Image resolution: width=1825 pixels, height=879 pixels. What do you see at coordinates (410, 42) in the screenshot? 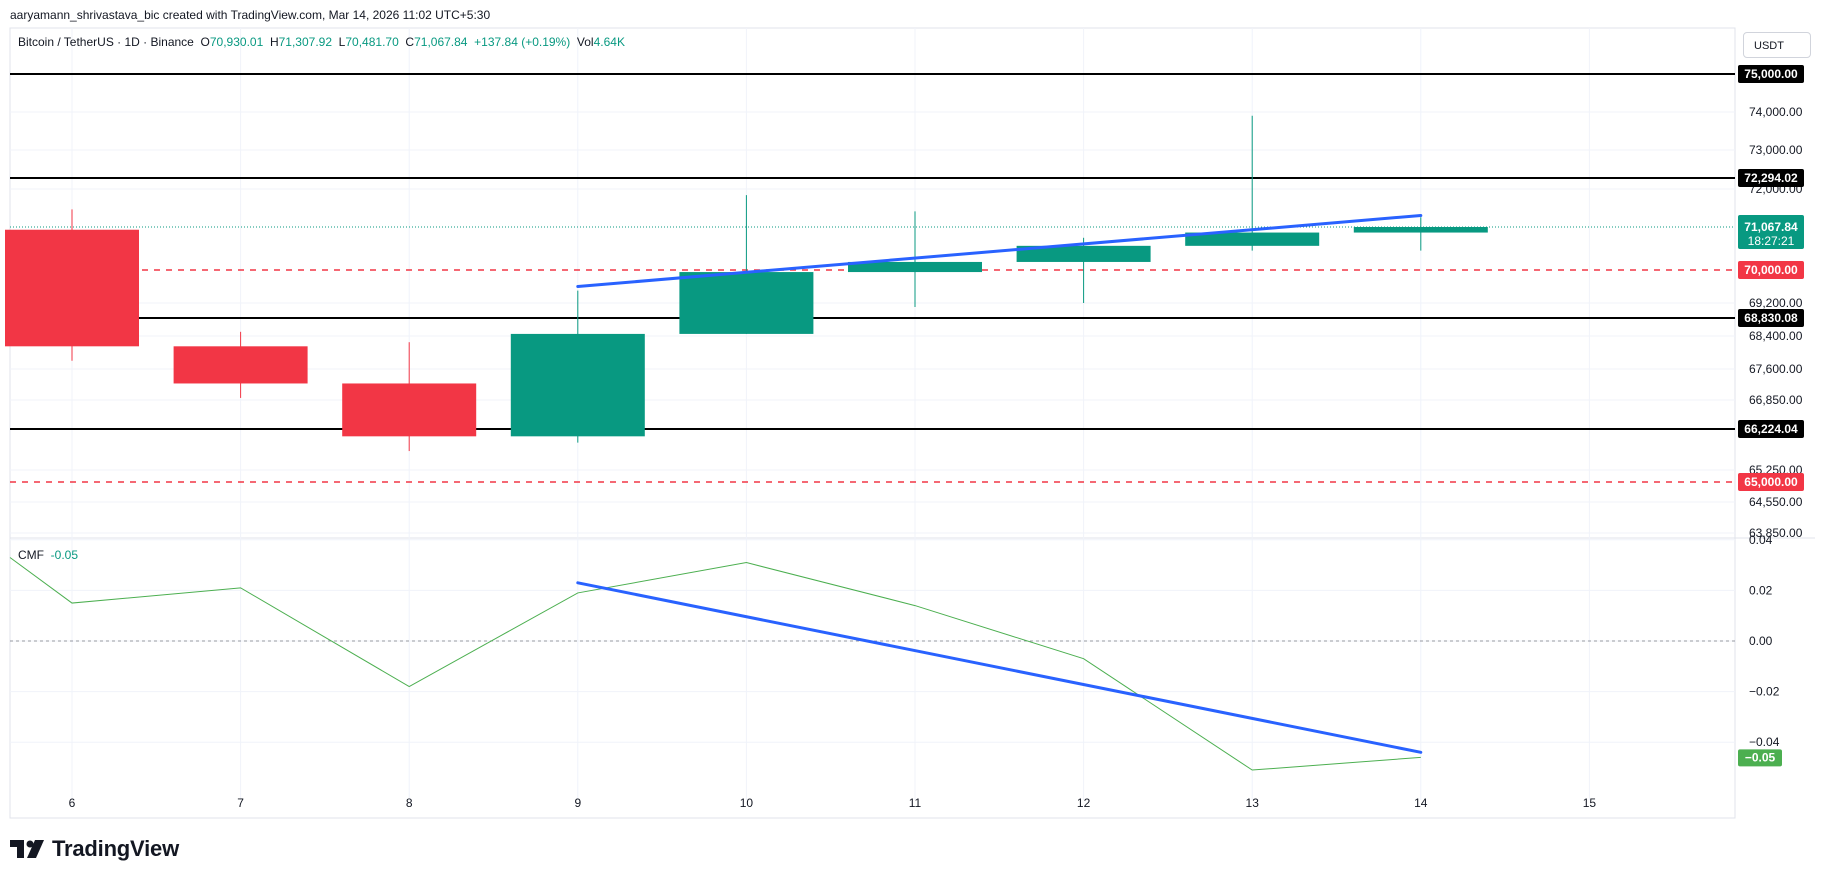
I see `close-label: C` at bounding box center [410, 42].